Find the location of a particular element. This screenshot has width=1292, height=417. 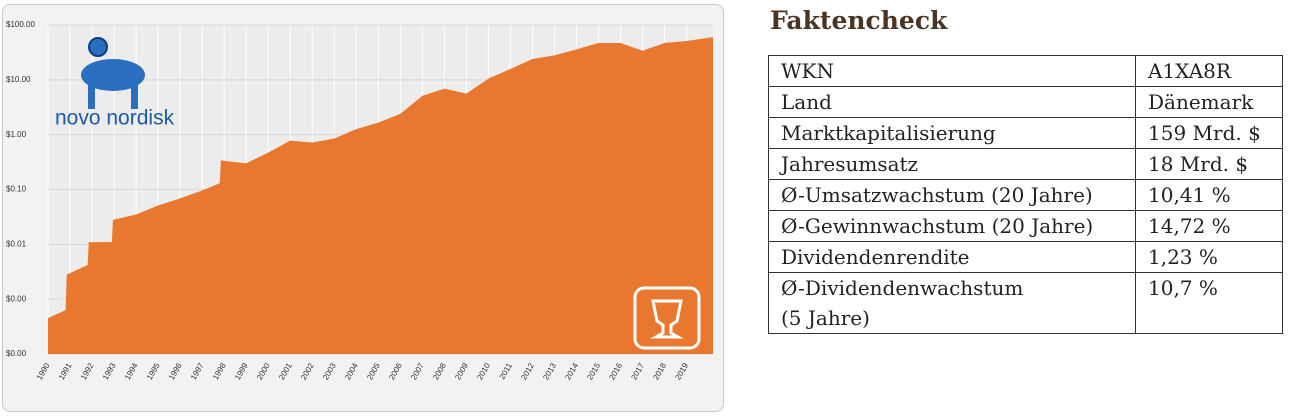

label-cell: Dividendenrendite is located at coordinates (952, 257).